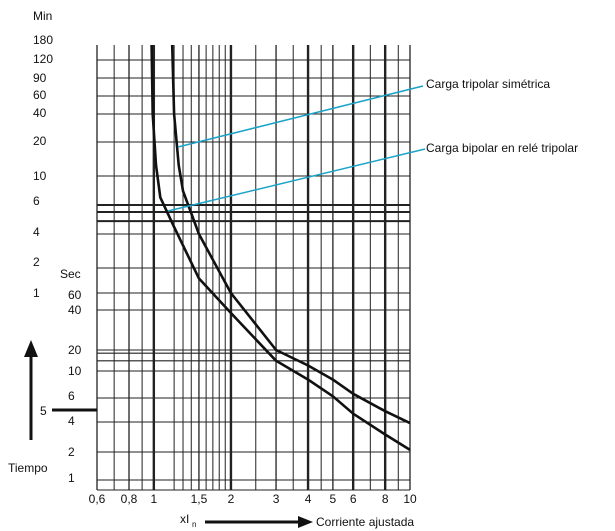  Describe the element at coordinates (71, 421) in the screenshot. I see `y-tick-label-sec: 4` at that location.